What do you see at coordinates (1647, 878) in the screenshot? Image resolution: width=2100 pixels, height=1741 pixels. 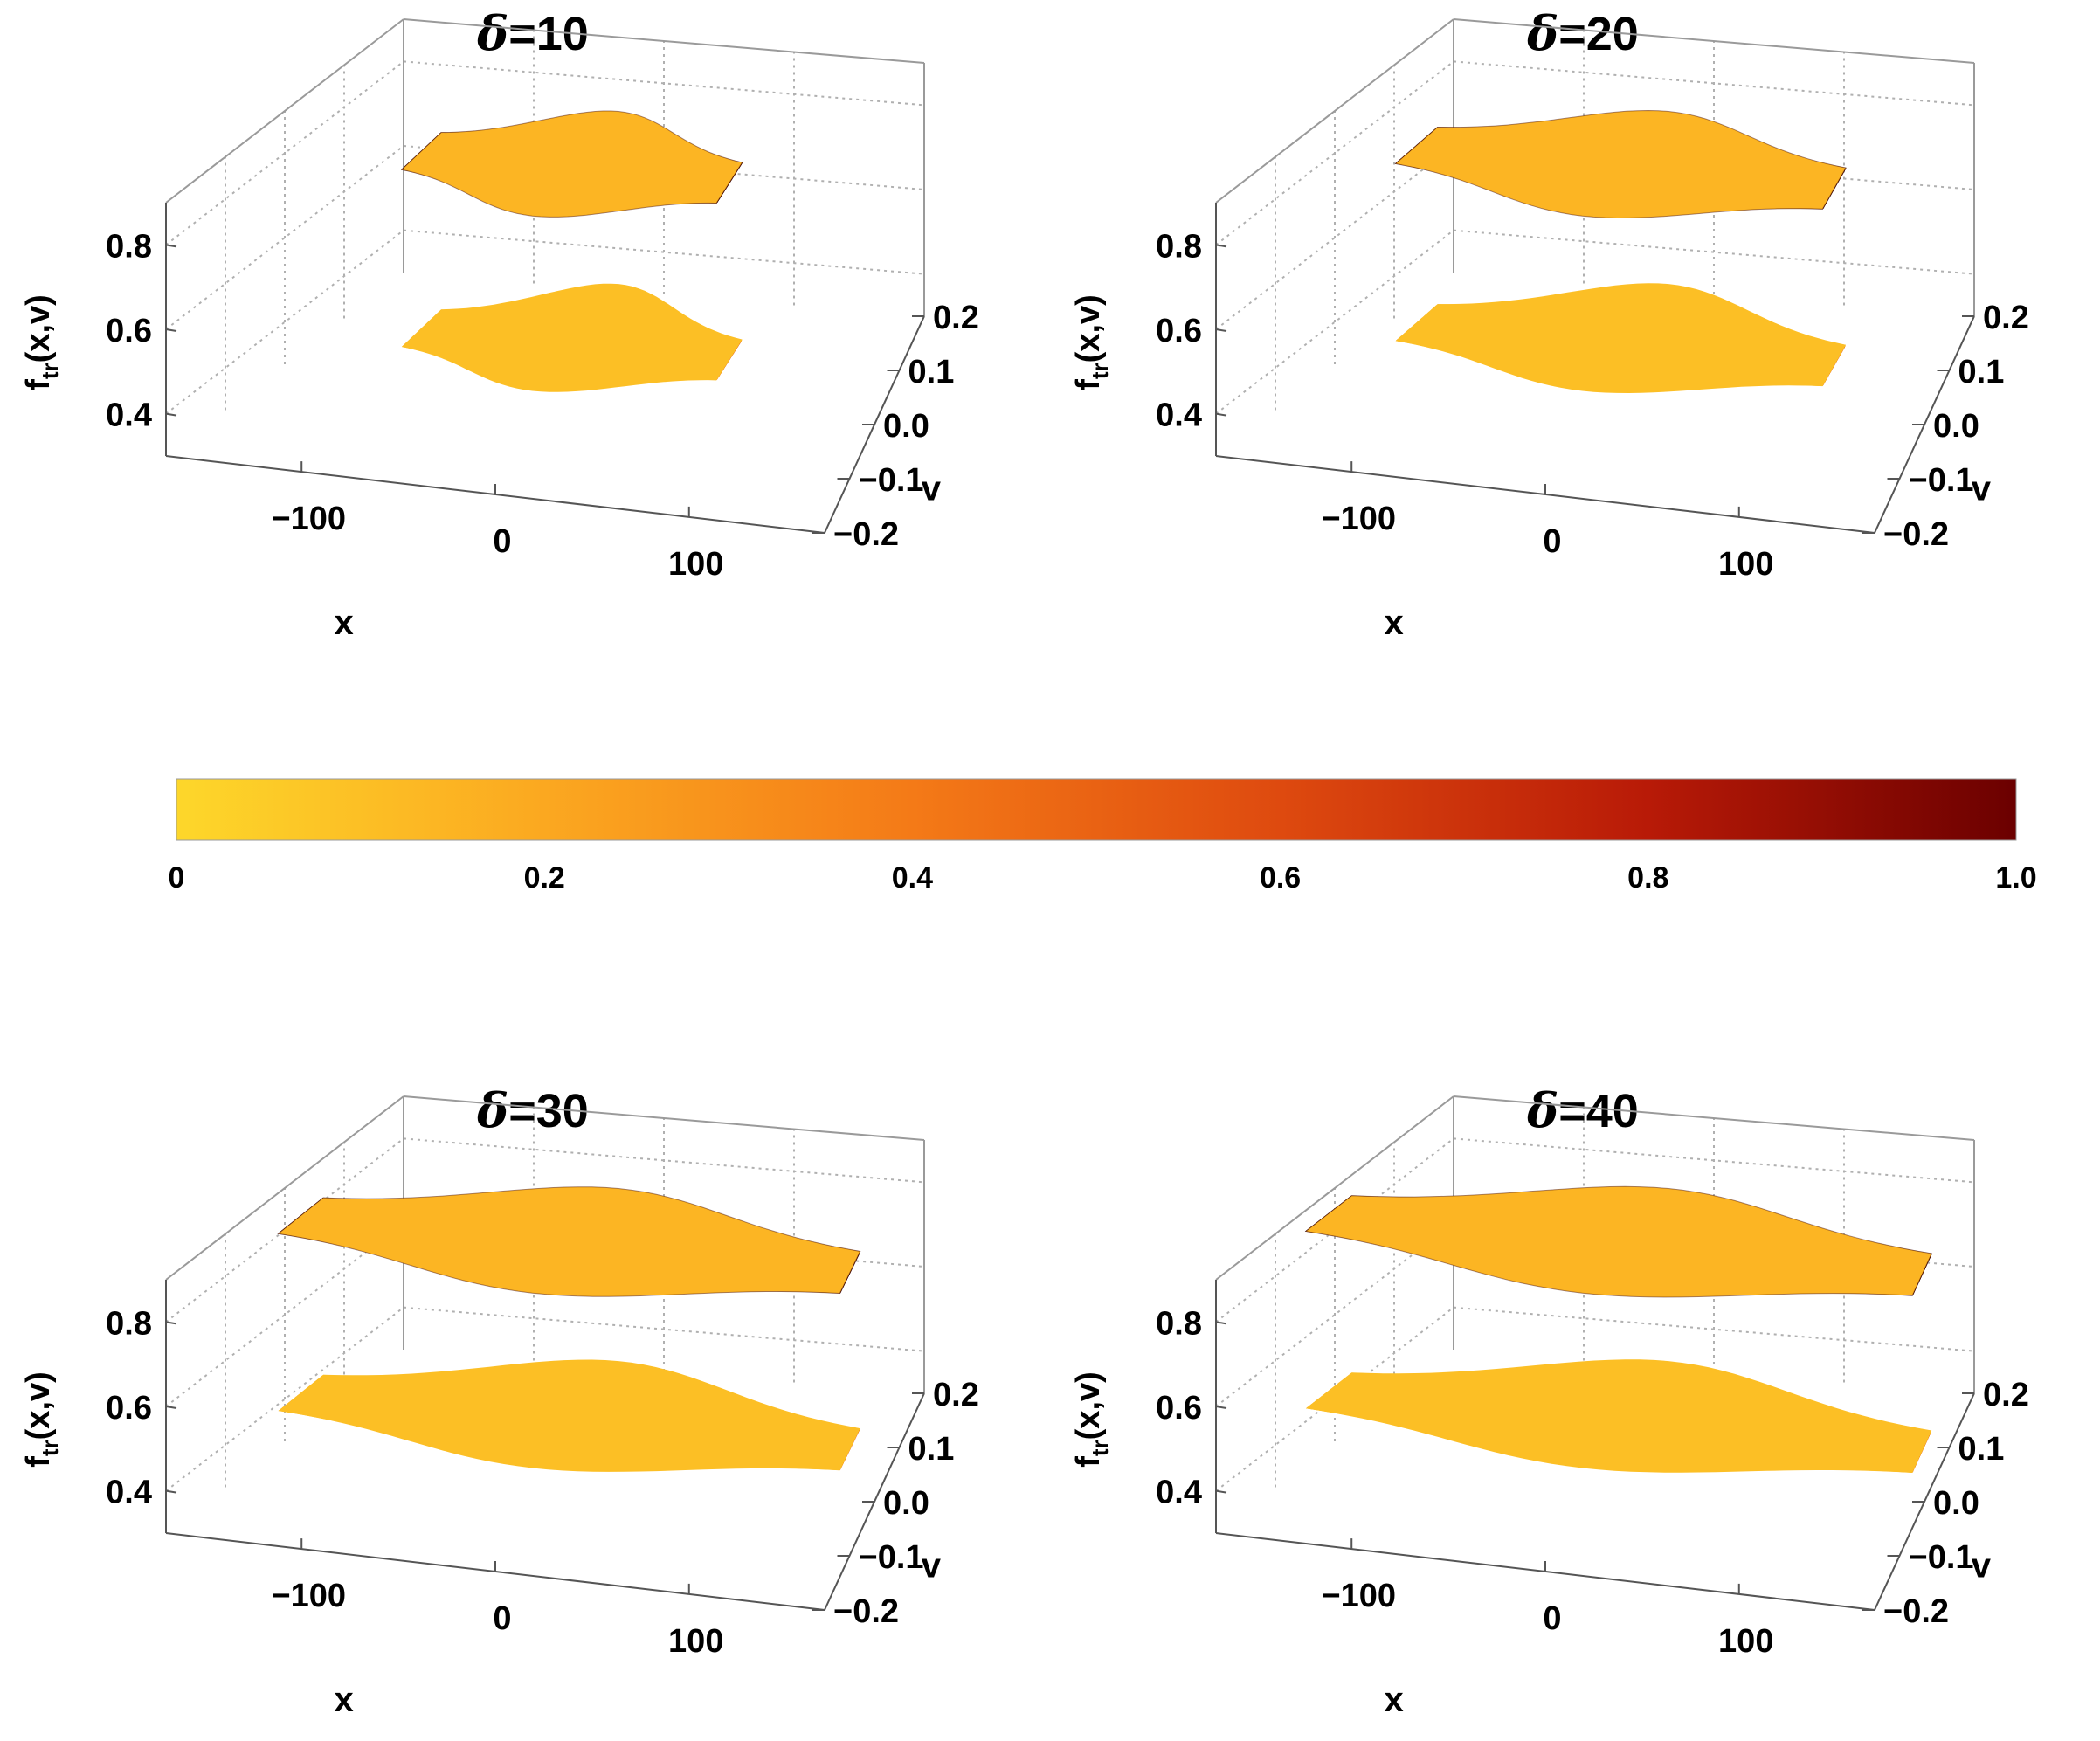 I see `colorbar-tick-label: 0.8` at bounding box center [1647, 878].